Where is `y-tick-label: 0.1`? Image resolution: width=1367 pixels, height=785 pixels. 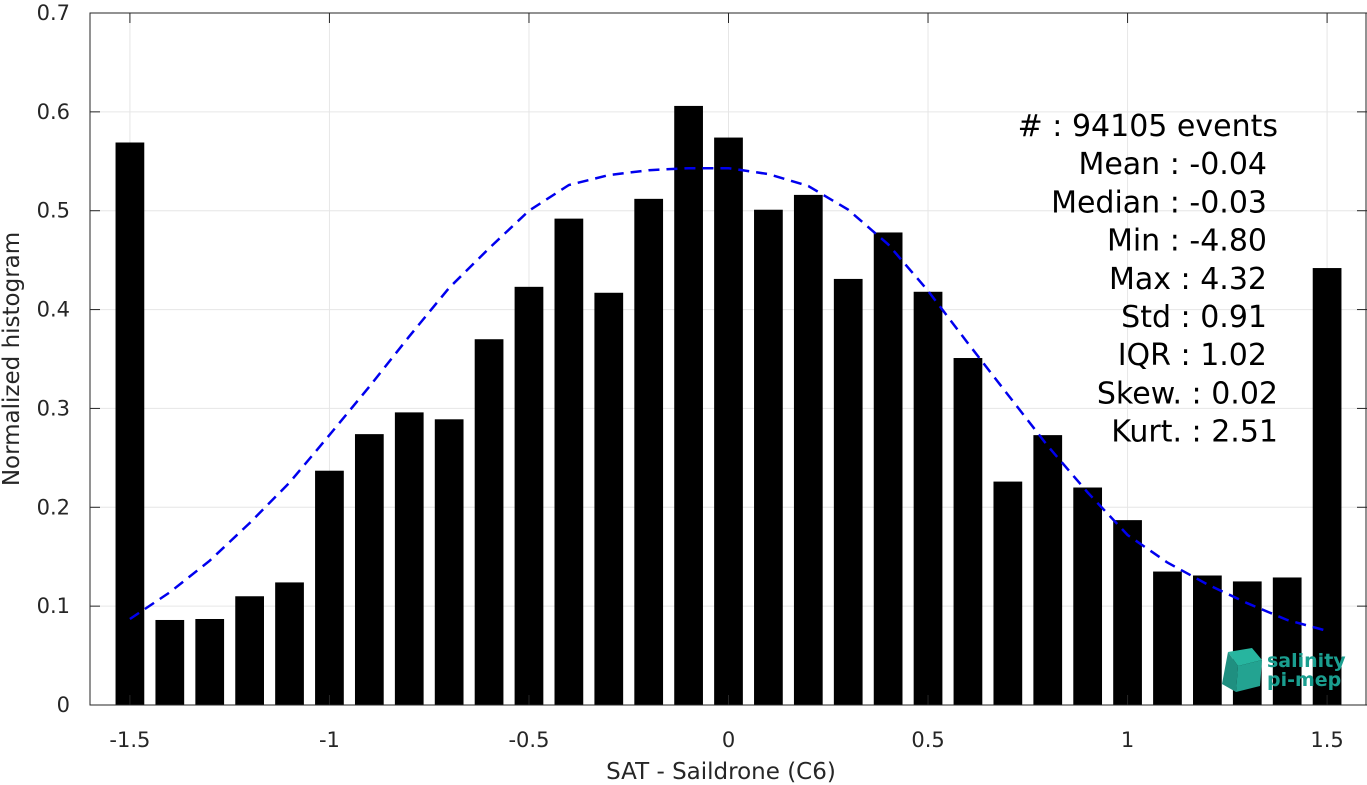 y-tick-label: 0.1 is located at coordinates (53, 606).